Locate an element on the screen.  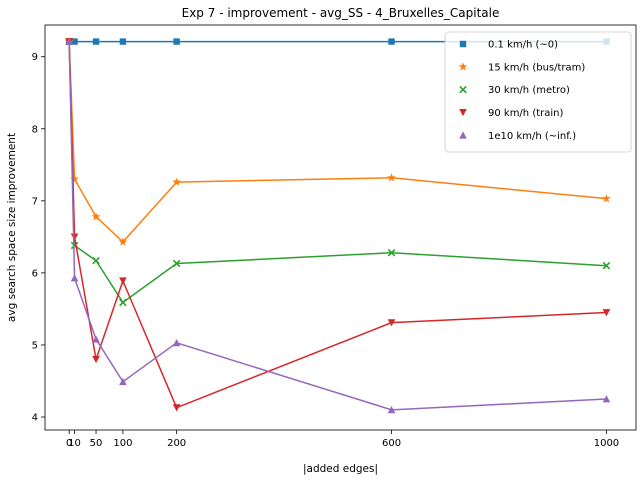
legend-item: 0.1 km/h (~0) is located at coordinates (508, 45).